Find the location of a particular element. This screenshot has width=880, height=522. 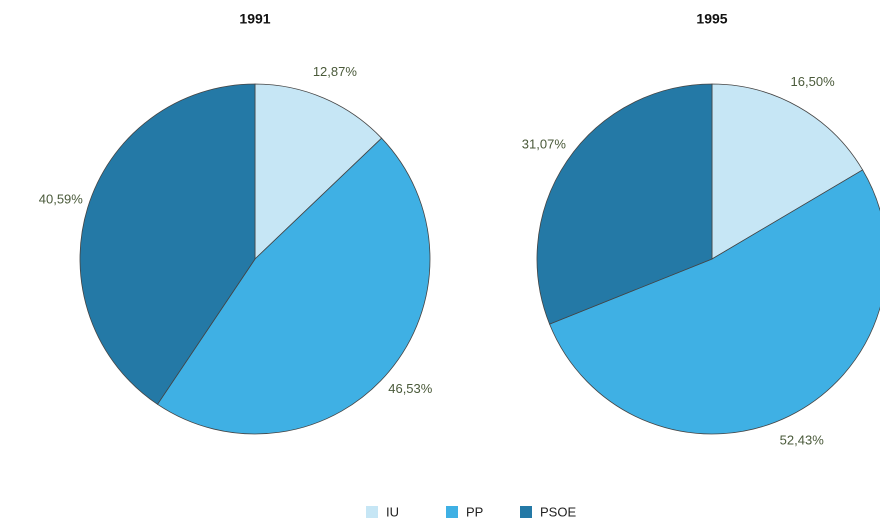

legend-label: IU is located at coordinates (392, 511).